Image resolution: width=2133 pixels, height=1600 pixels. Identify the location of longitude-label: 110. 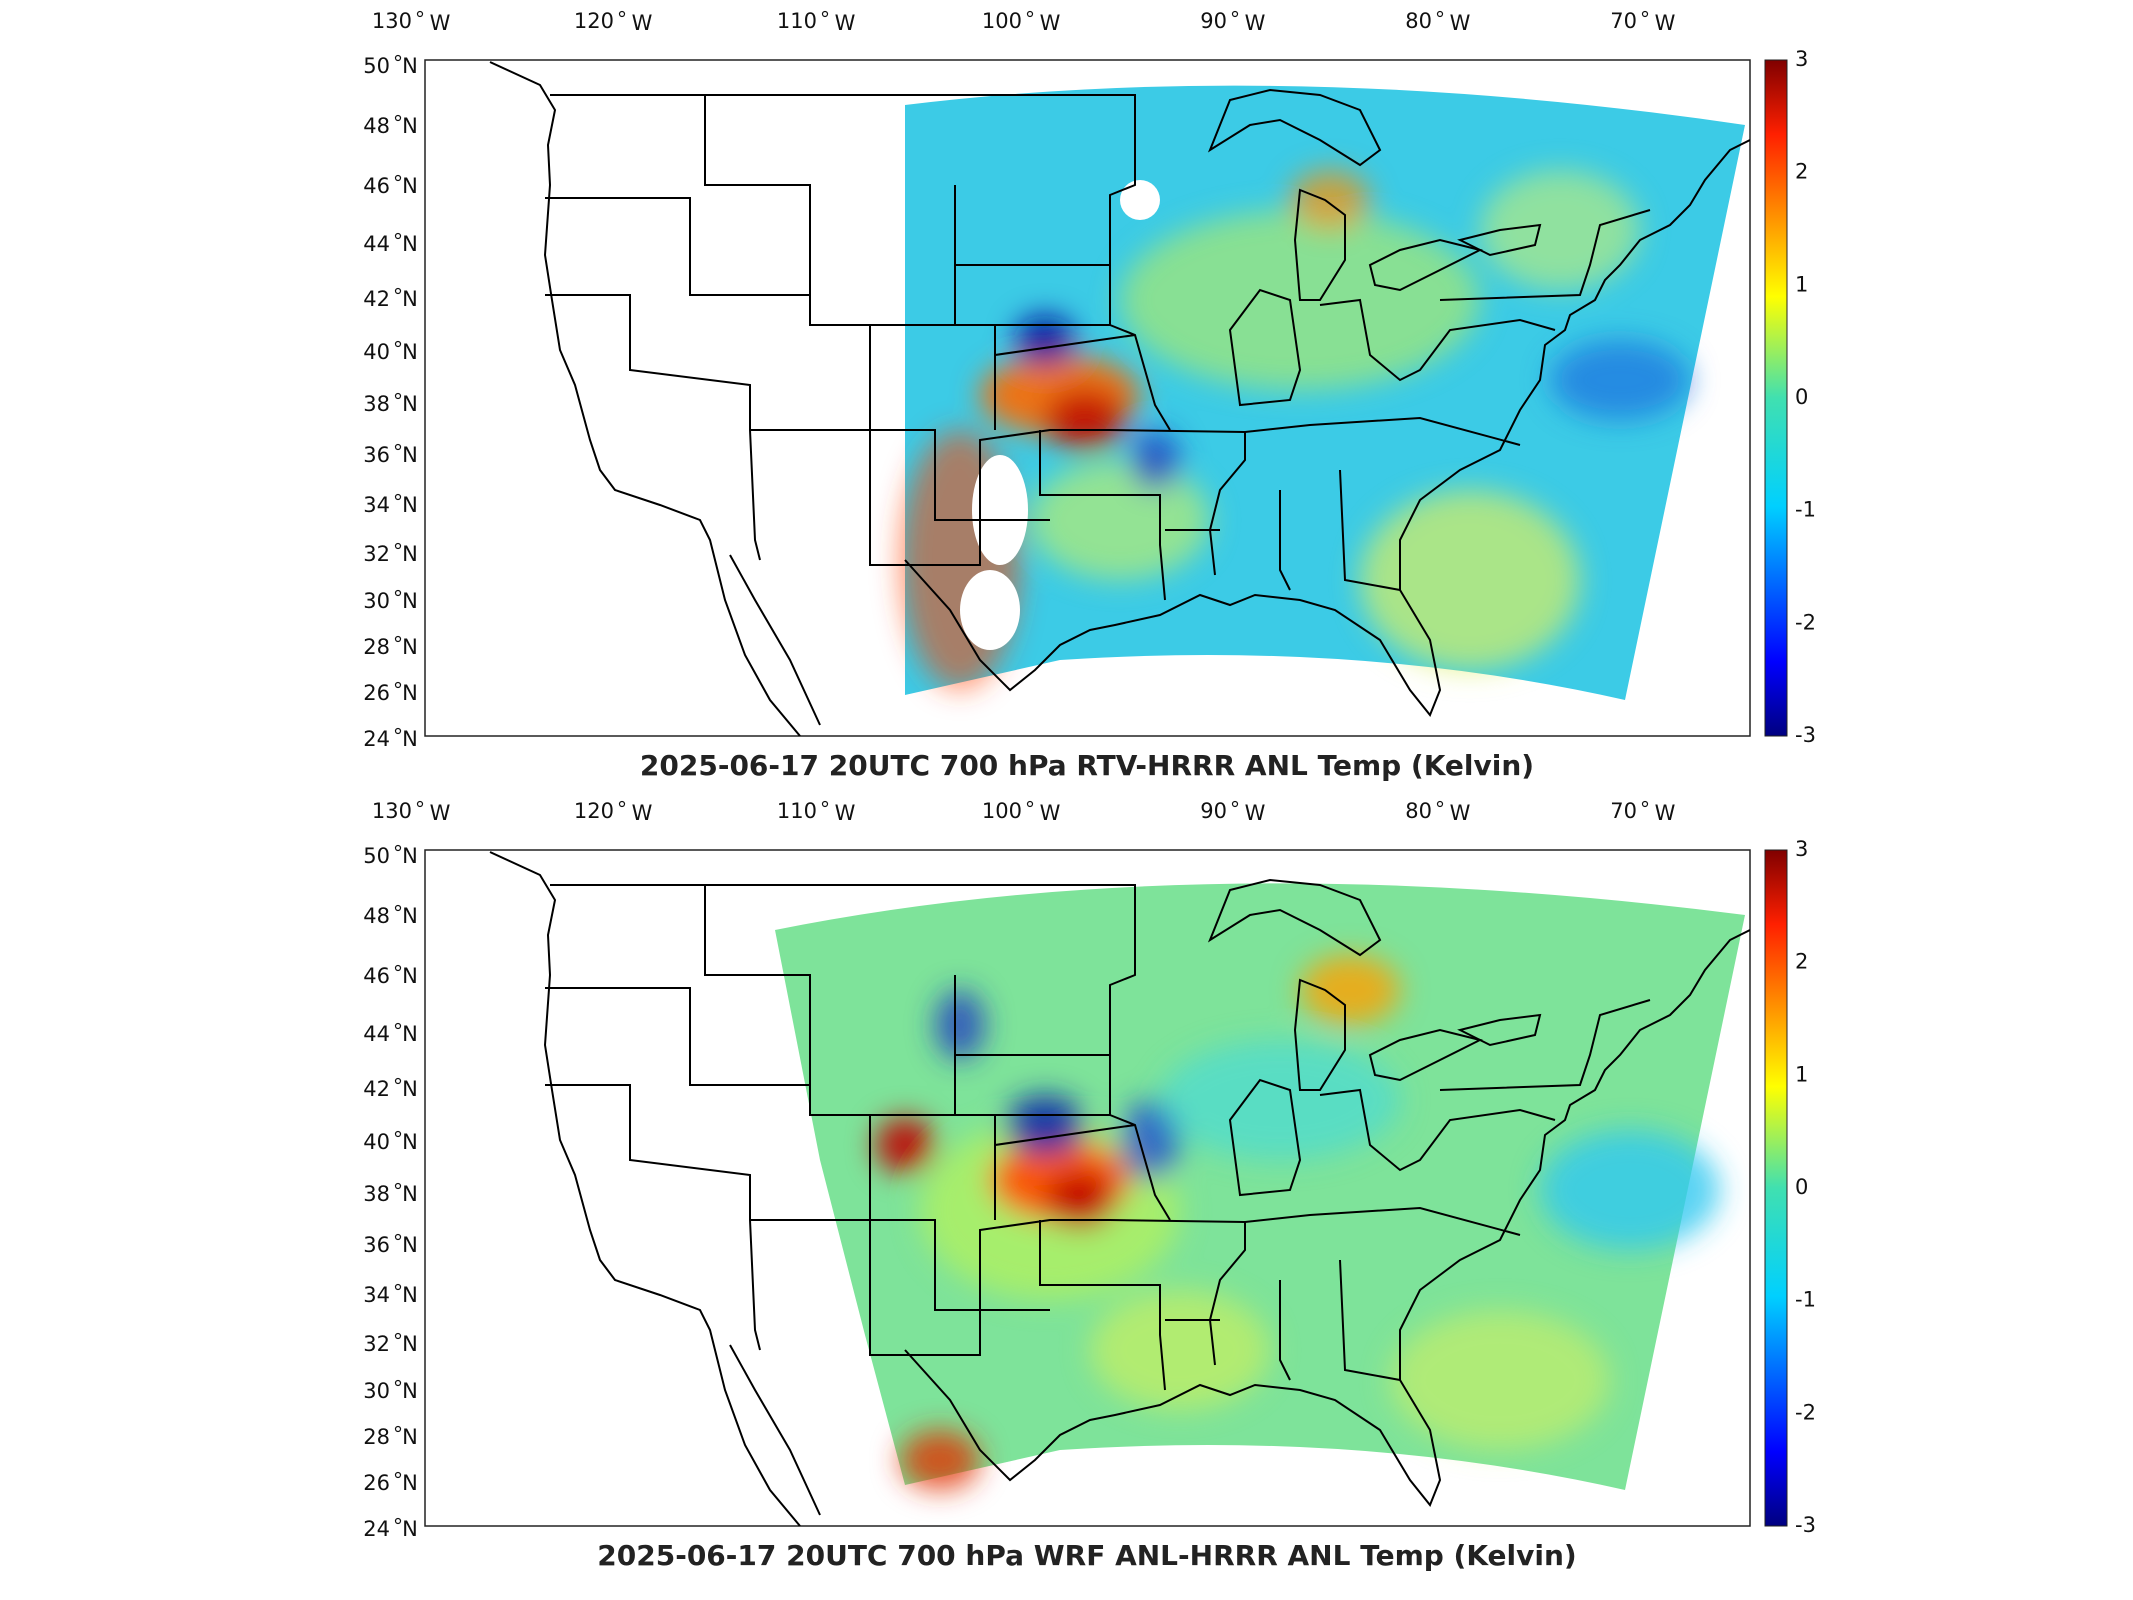
(797, 21).